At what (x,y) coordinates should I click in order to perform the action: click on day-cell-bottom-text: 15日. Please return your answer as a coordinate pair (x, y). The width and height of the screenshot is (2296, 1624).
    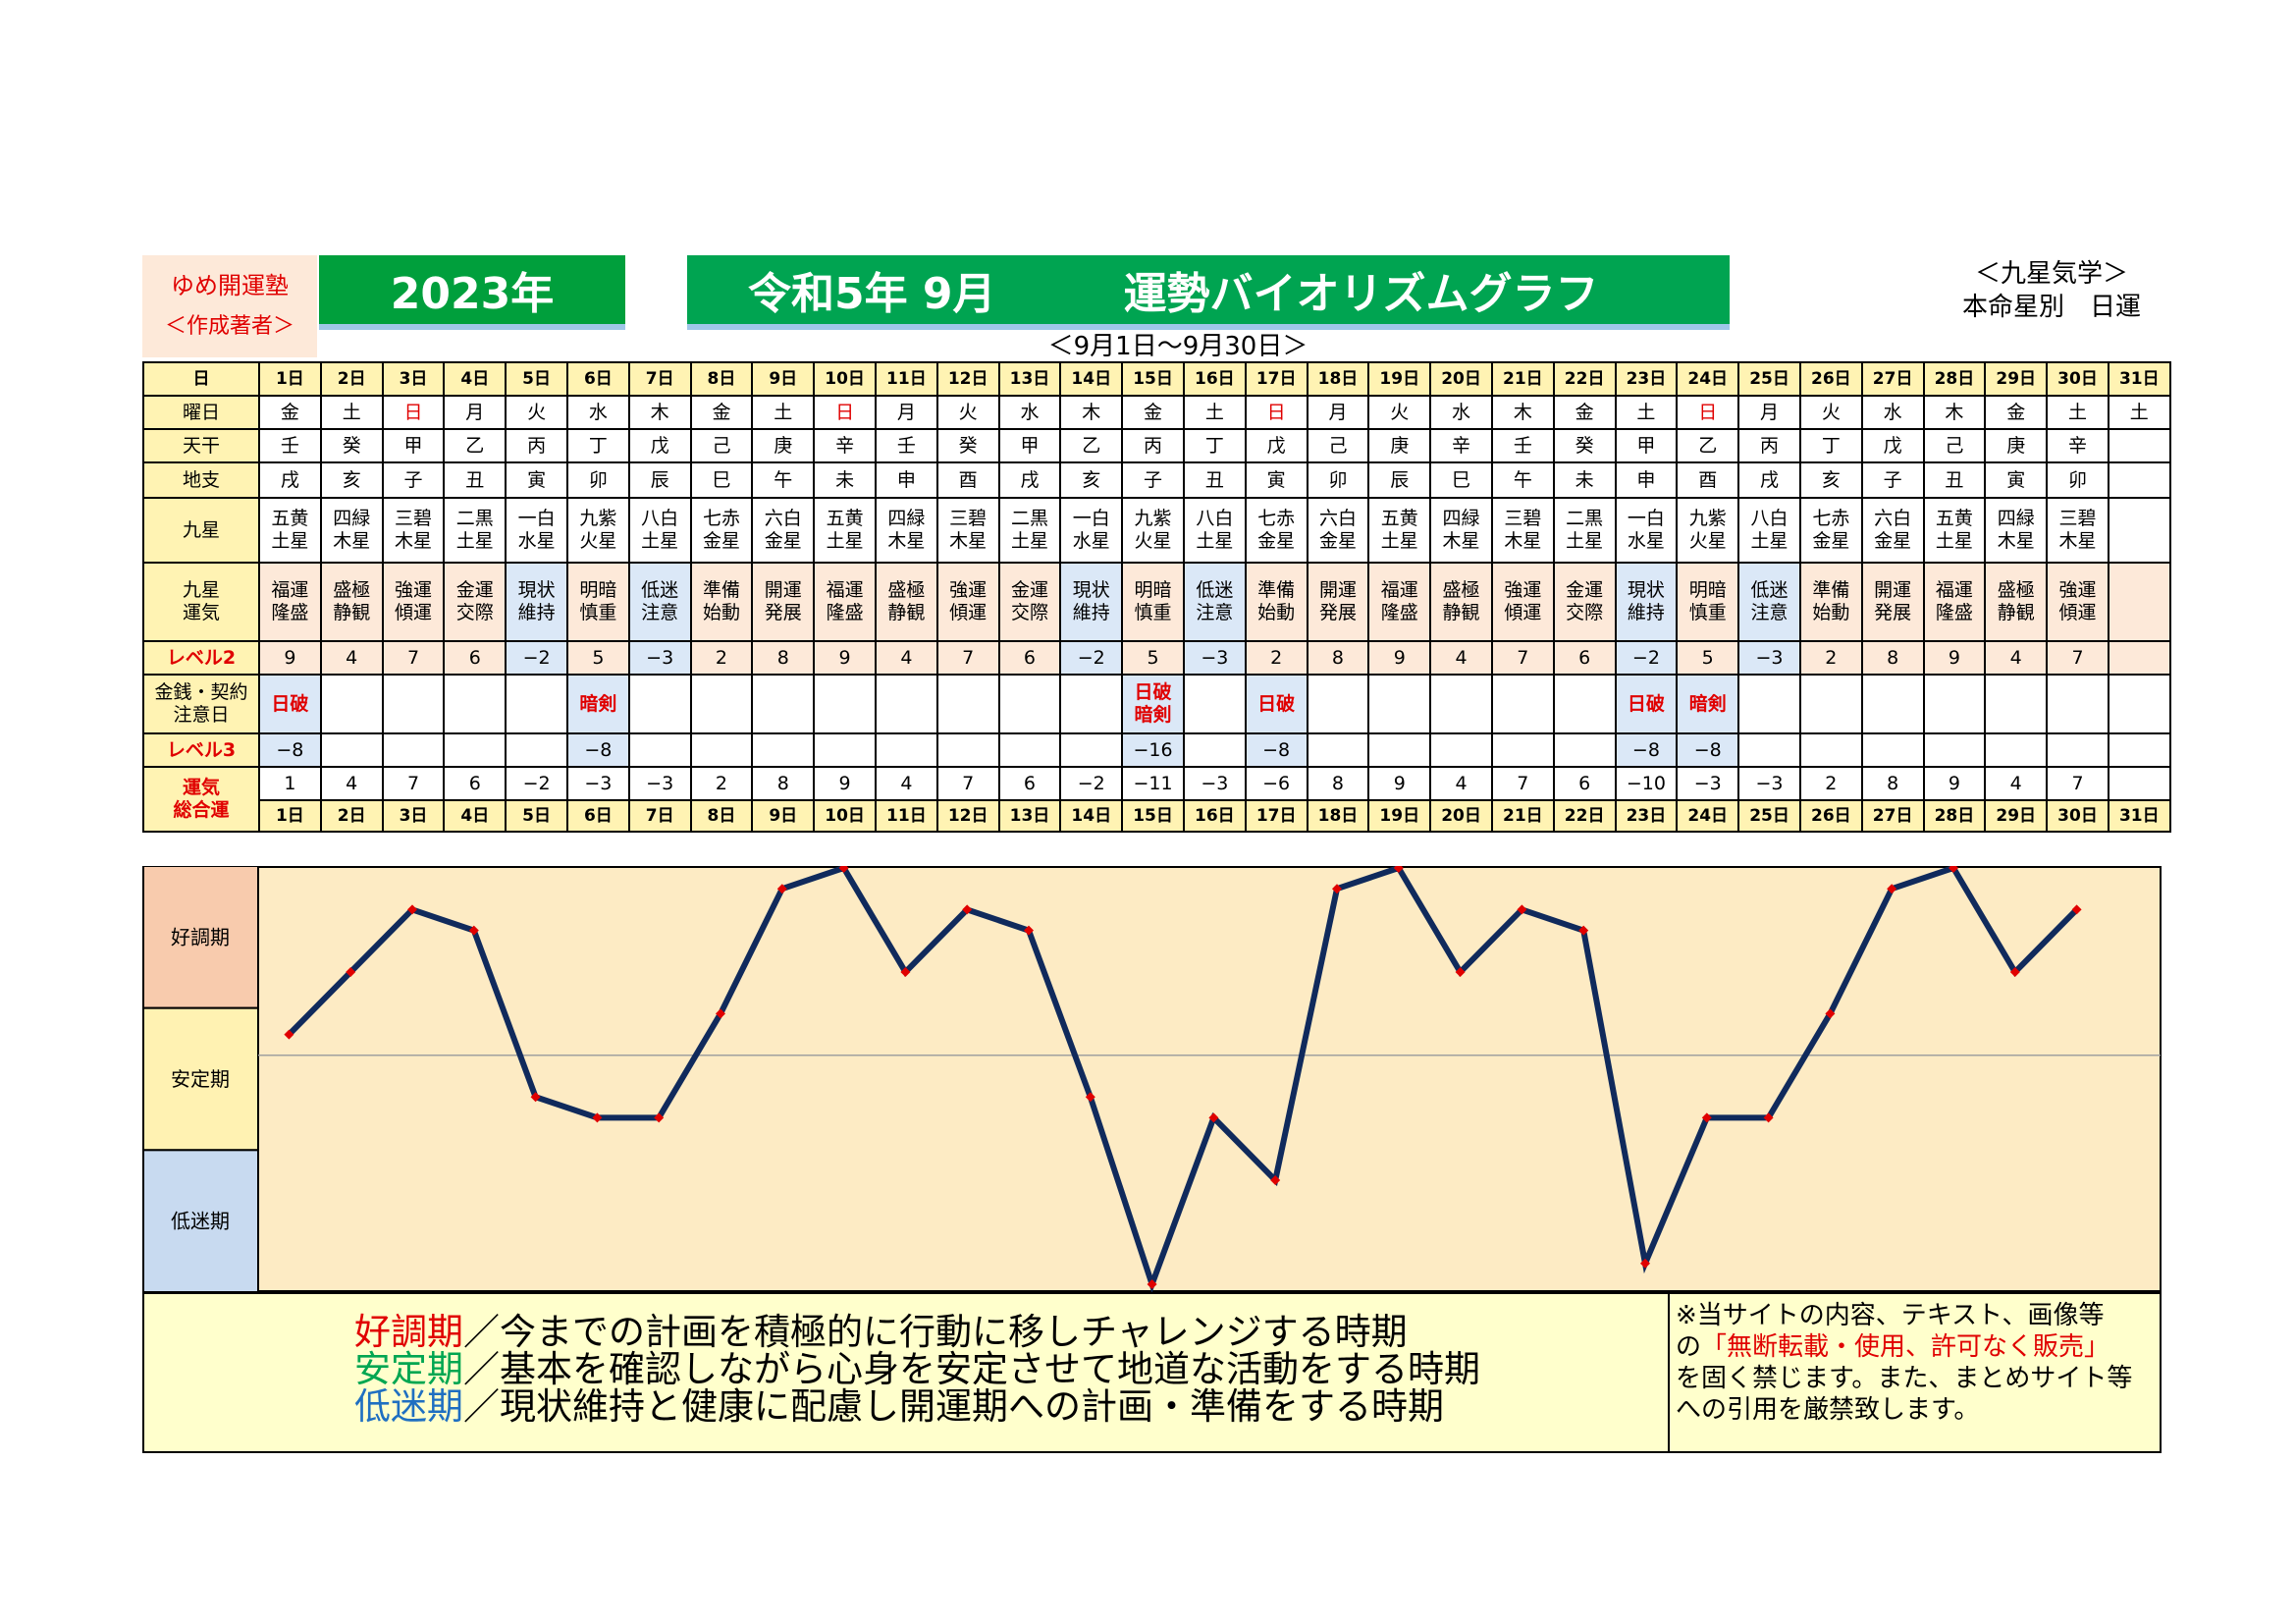
    Looking at the image, I should click on (1153, 815).